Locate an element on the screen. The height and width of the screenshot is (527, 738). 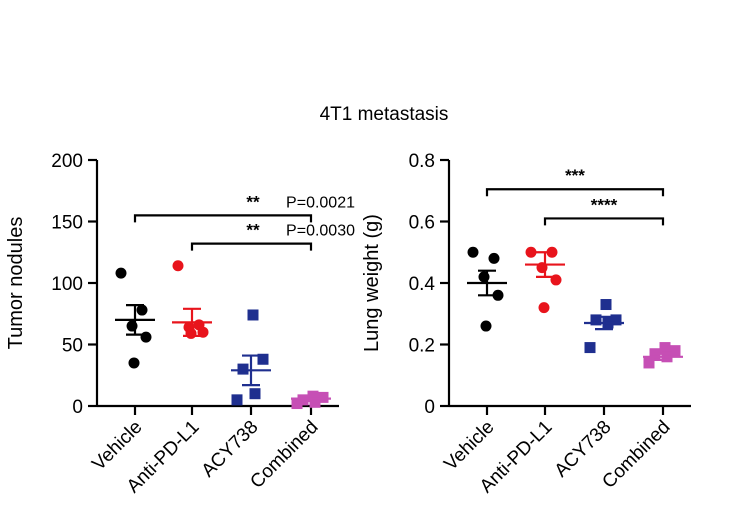
significance-bracket: *** is located at coordinates (575, 181).